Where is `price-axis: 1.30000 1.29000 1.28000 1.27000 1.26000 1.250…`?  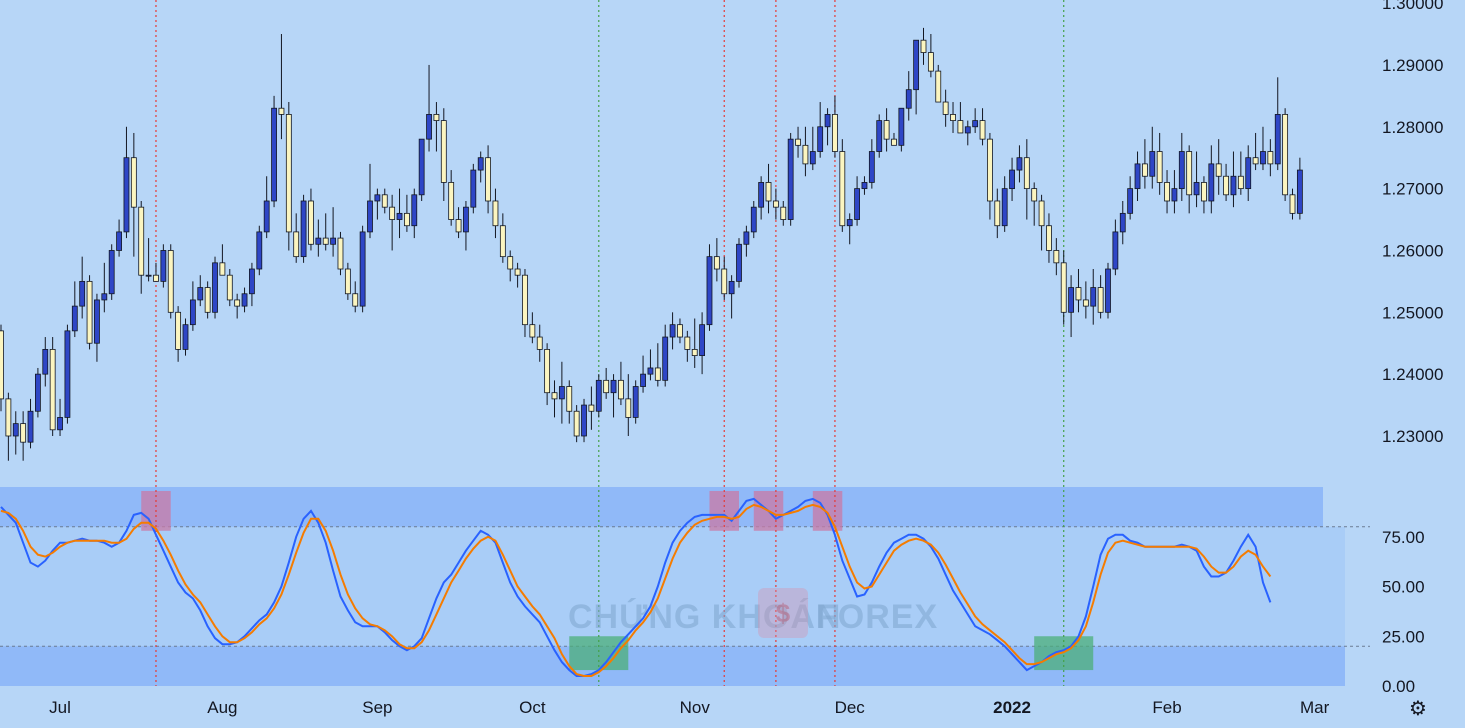 price-axis: 1.30000 1.29000 1.28000 1.27000 1.26000 1.250… is located at coordinates (1412, 223).